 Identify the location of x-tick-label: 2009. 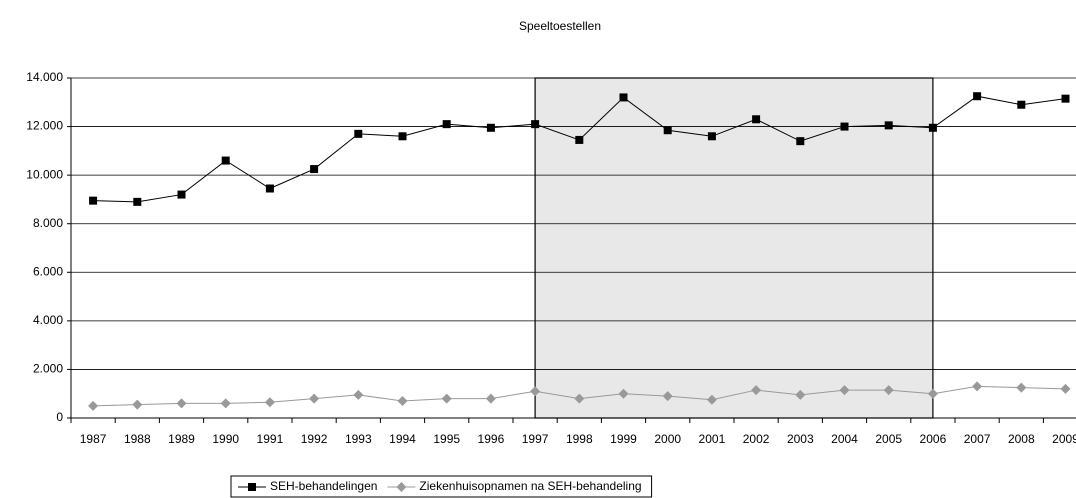
(1064, 439).